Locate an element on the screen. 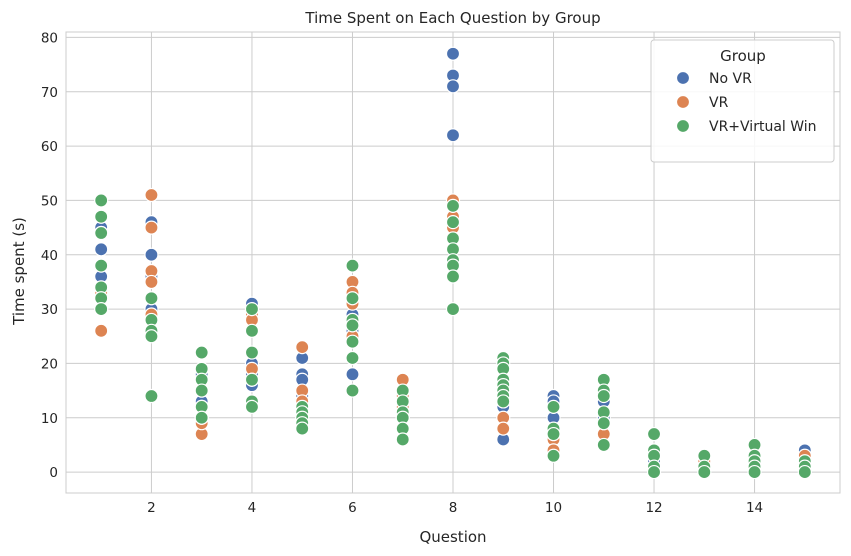  legend-box is located at coordinates (742, 101).